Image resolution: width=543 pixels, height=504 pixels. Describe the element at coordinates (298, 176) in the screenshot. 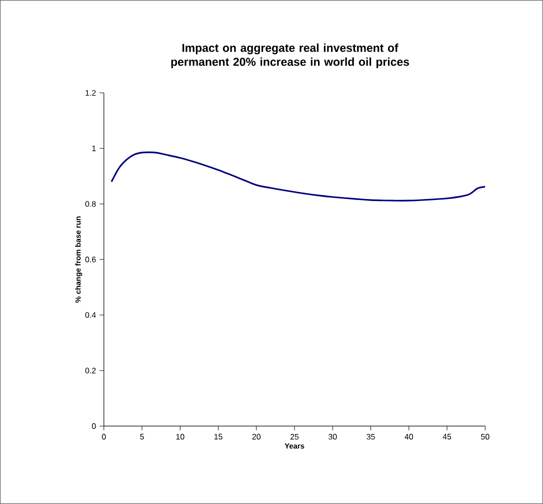

I see `line-series` at that location.